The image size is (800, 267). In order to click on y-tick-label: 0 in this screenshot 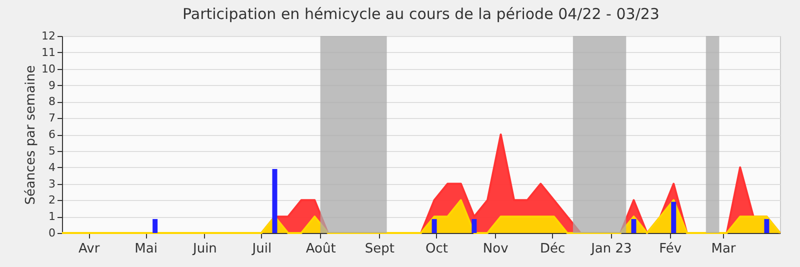, I will do `click(52, 233)`.